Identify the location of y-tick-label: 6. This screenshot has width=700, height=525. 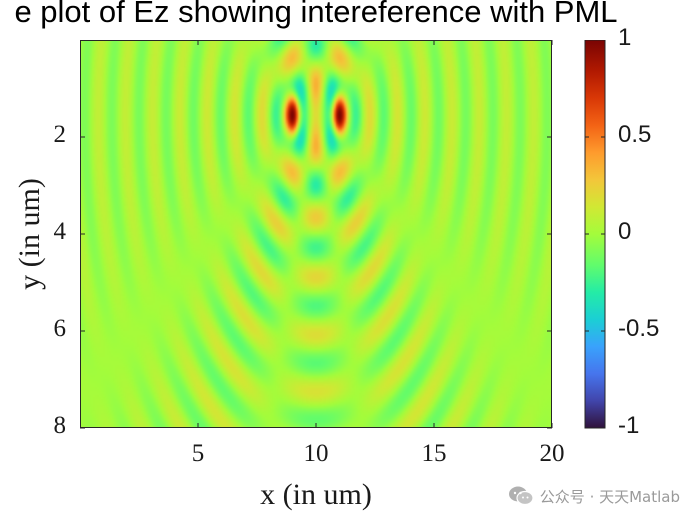
(60, 328).